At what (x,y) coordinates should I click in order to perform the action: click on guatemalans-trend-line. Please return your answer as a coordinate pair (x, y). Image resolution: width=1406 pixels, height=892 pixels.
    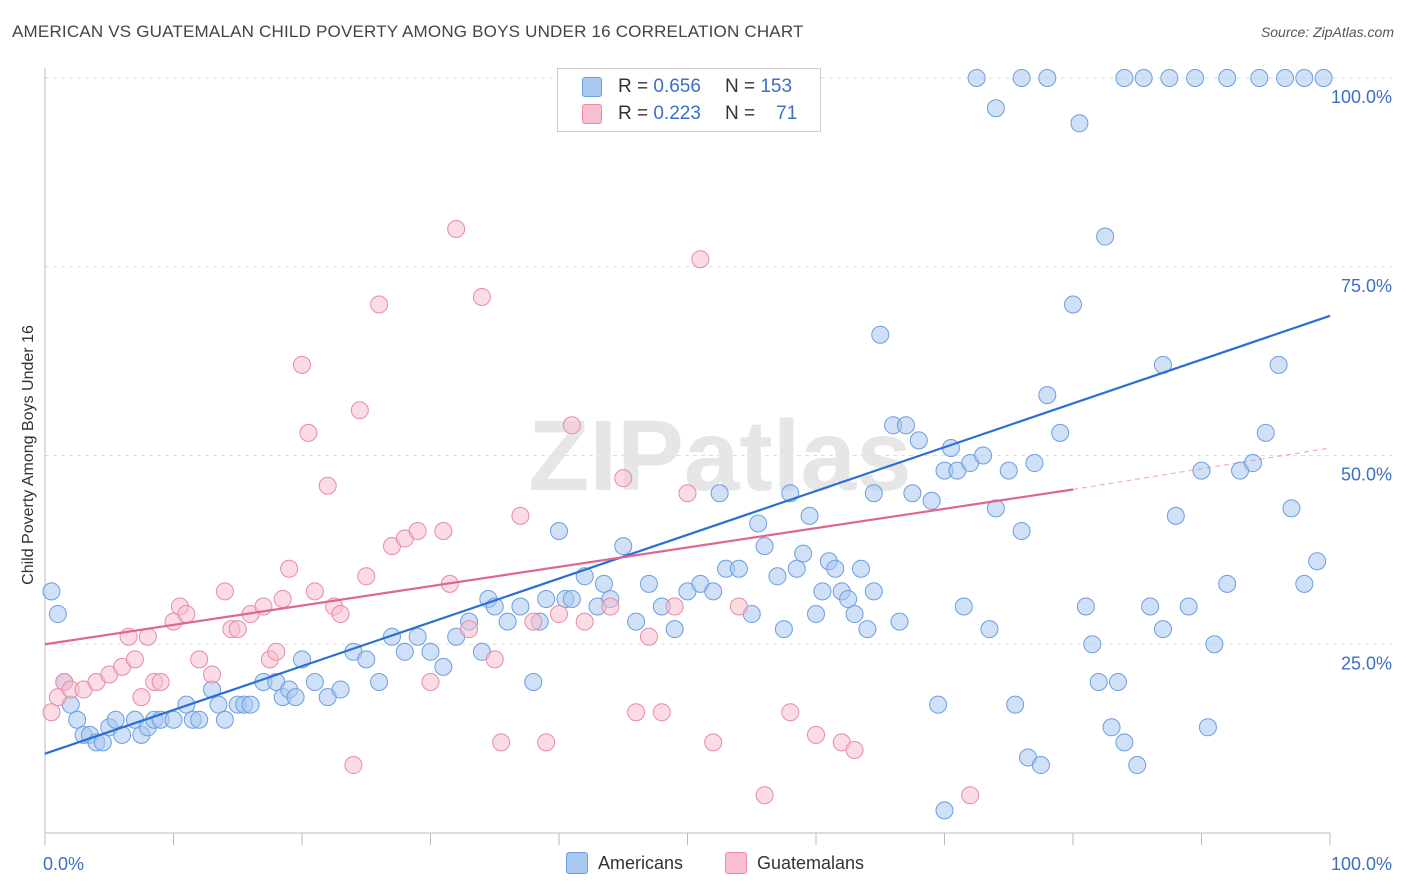
    Looking at the image, I should click on (559, 567).